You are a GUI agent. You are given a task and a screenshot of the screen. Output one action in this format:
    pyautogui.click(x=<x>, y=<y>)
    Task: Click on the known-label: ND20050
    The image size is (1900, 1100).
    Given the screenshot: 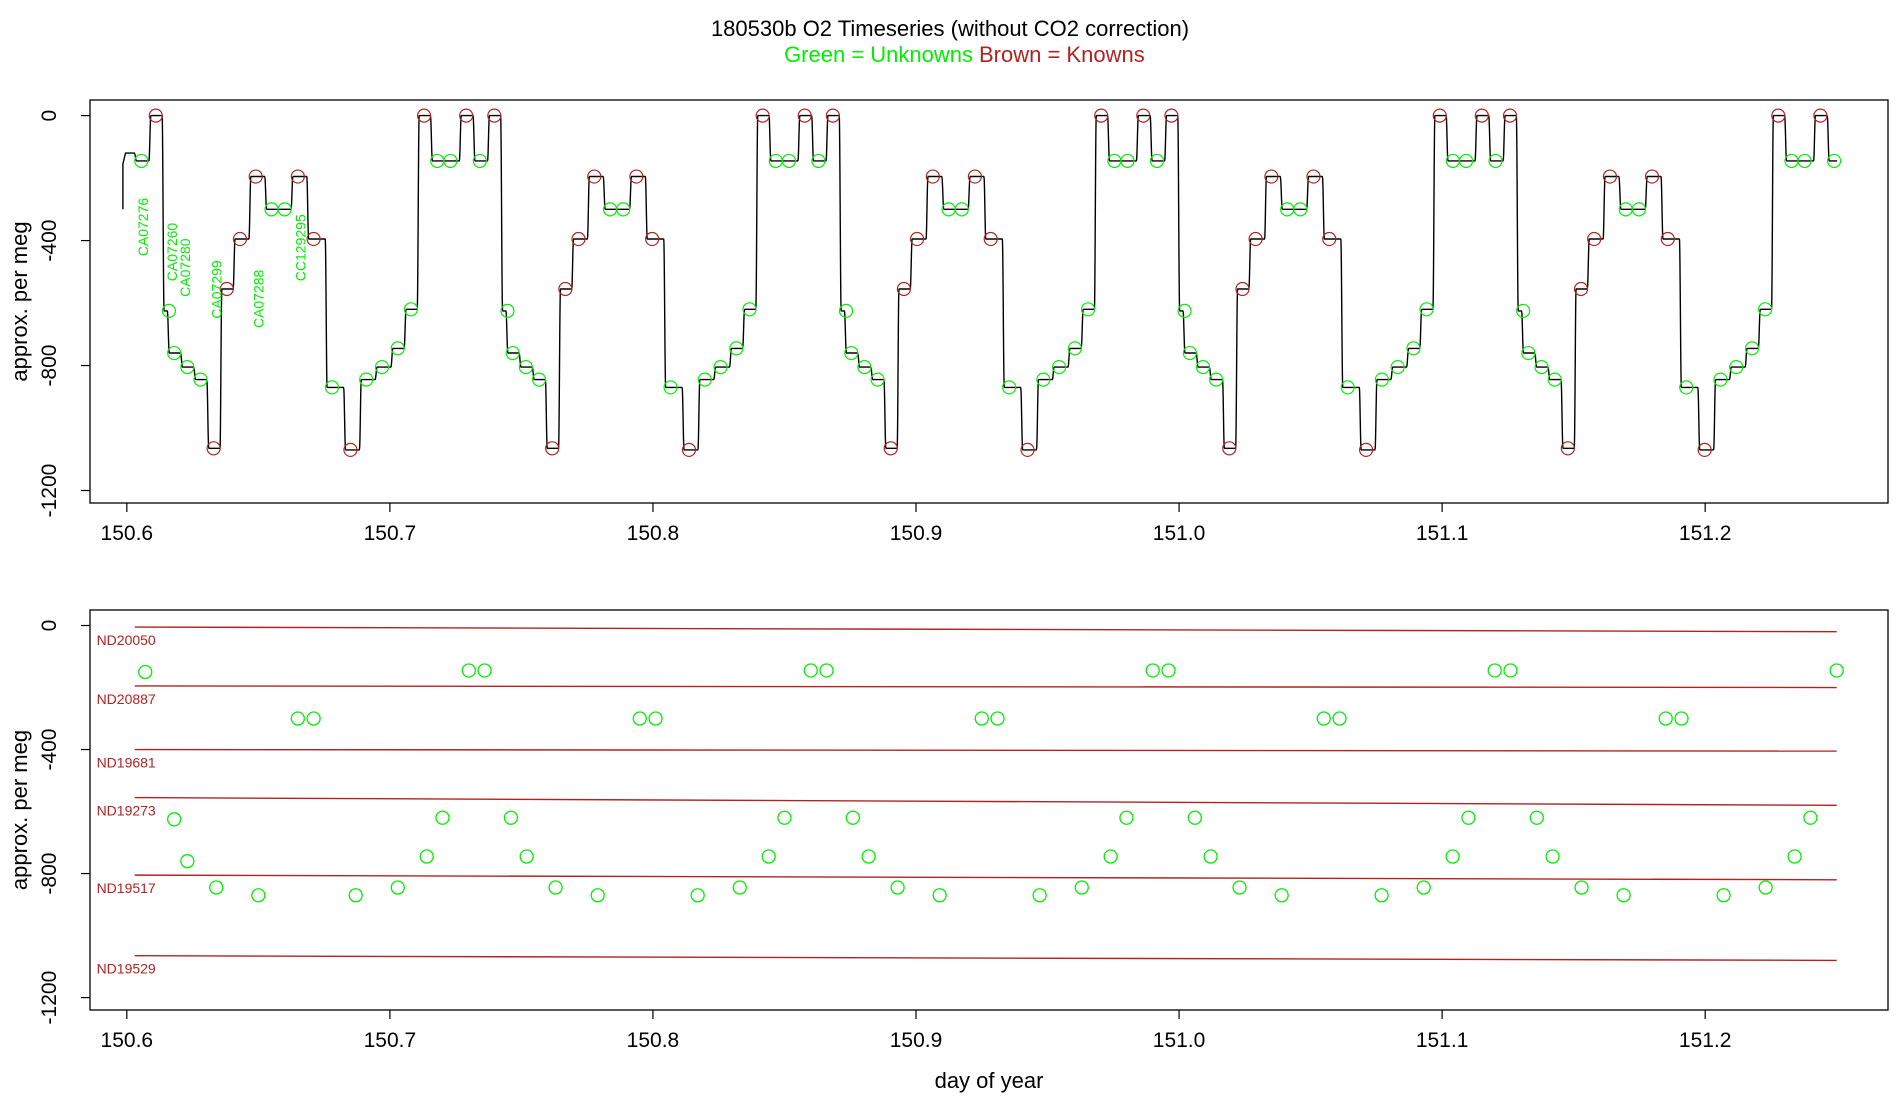 What is the action you would take?
    pyautogui.click(x=126, y=640)
    